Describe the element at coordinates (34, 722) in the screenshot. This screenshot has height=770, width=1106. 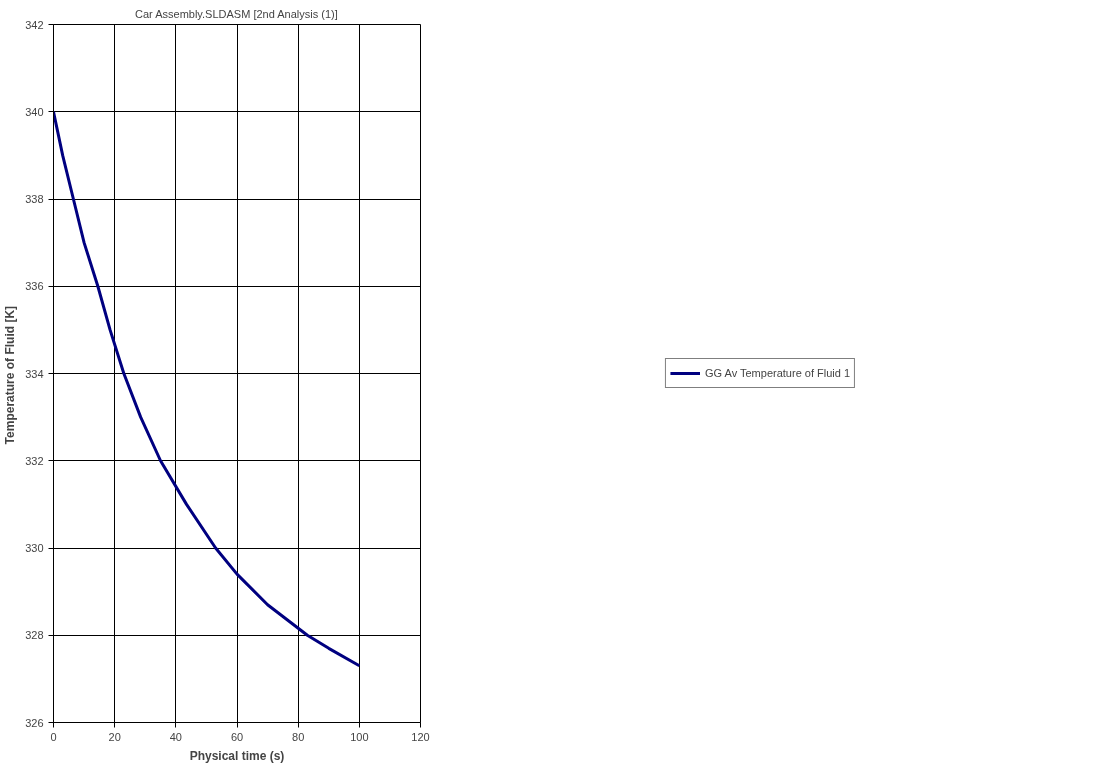
I see `y-tick-label: 326` at that location.